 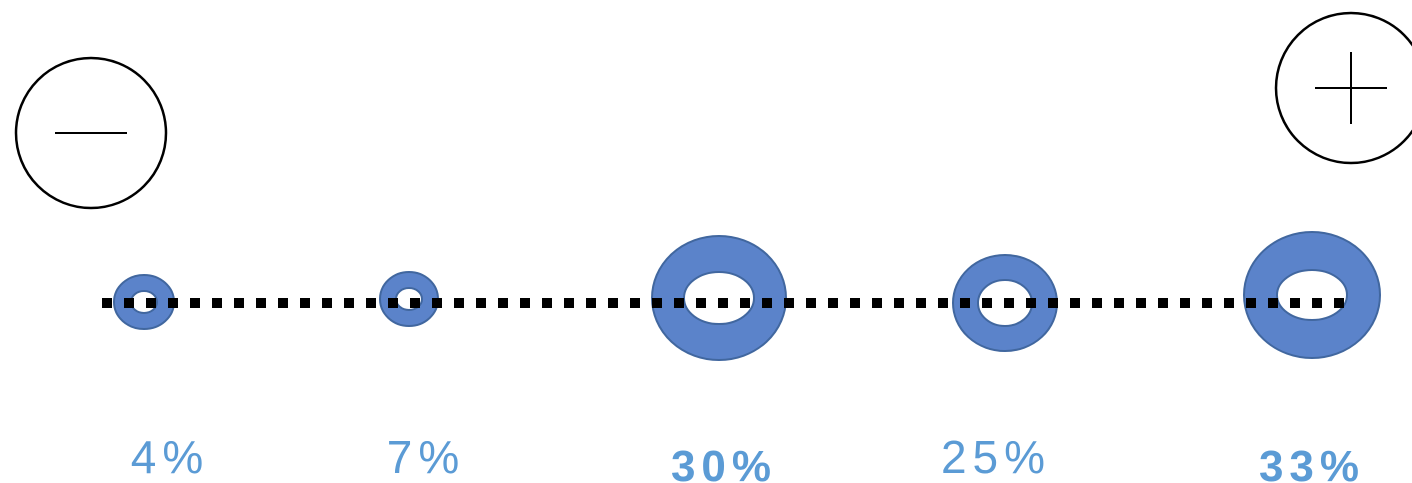 What do you see at coordinates (91, 133) in the screenshot?
I see `minus-marker` at bounding box center [91, 133].